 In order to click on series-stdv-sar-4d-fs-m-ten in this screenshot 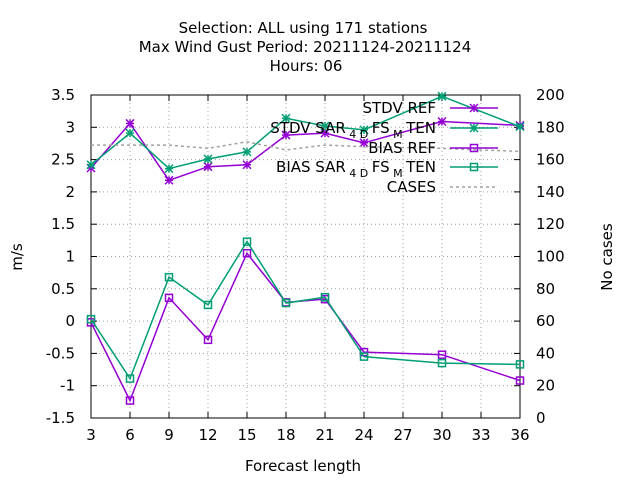, I will do `click(305, 132)`.